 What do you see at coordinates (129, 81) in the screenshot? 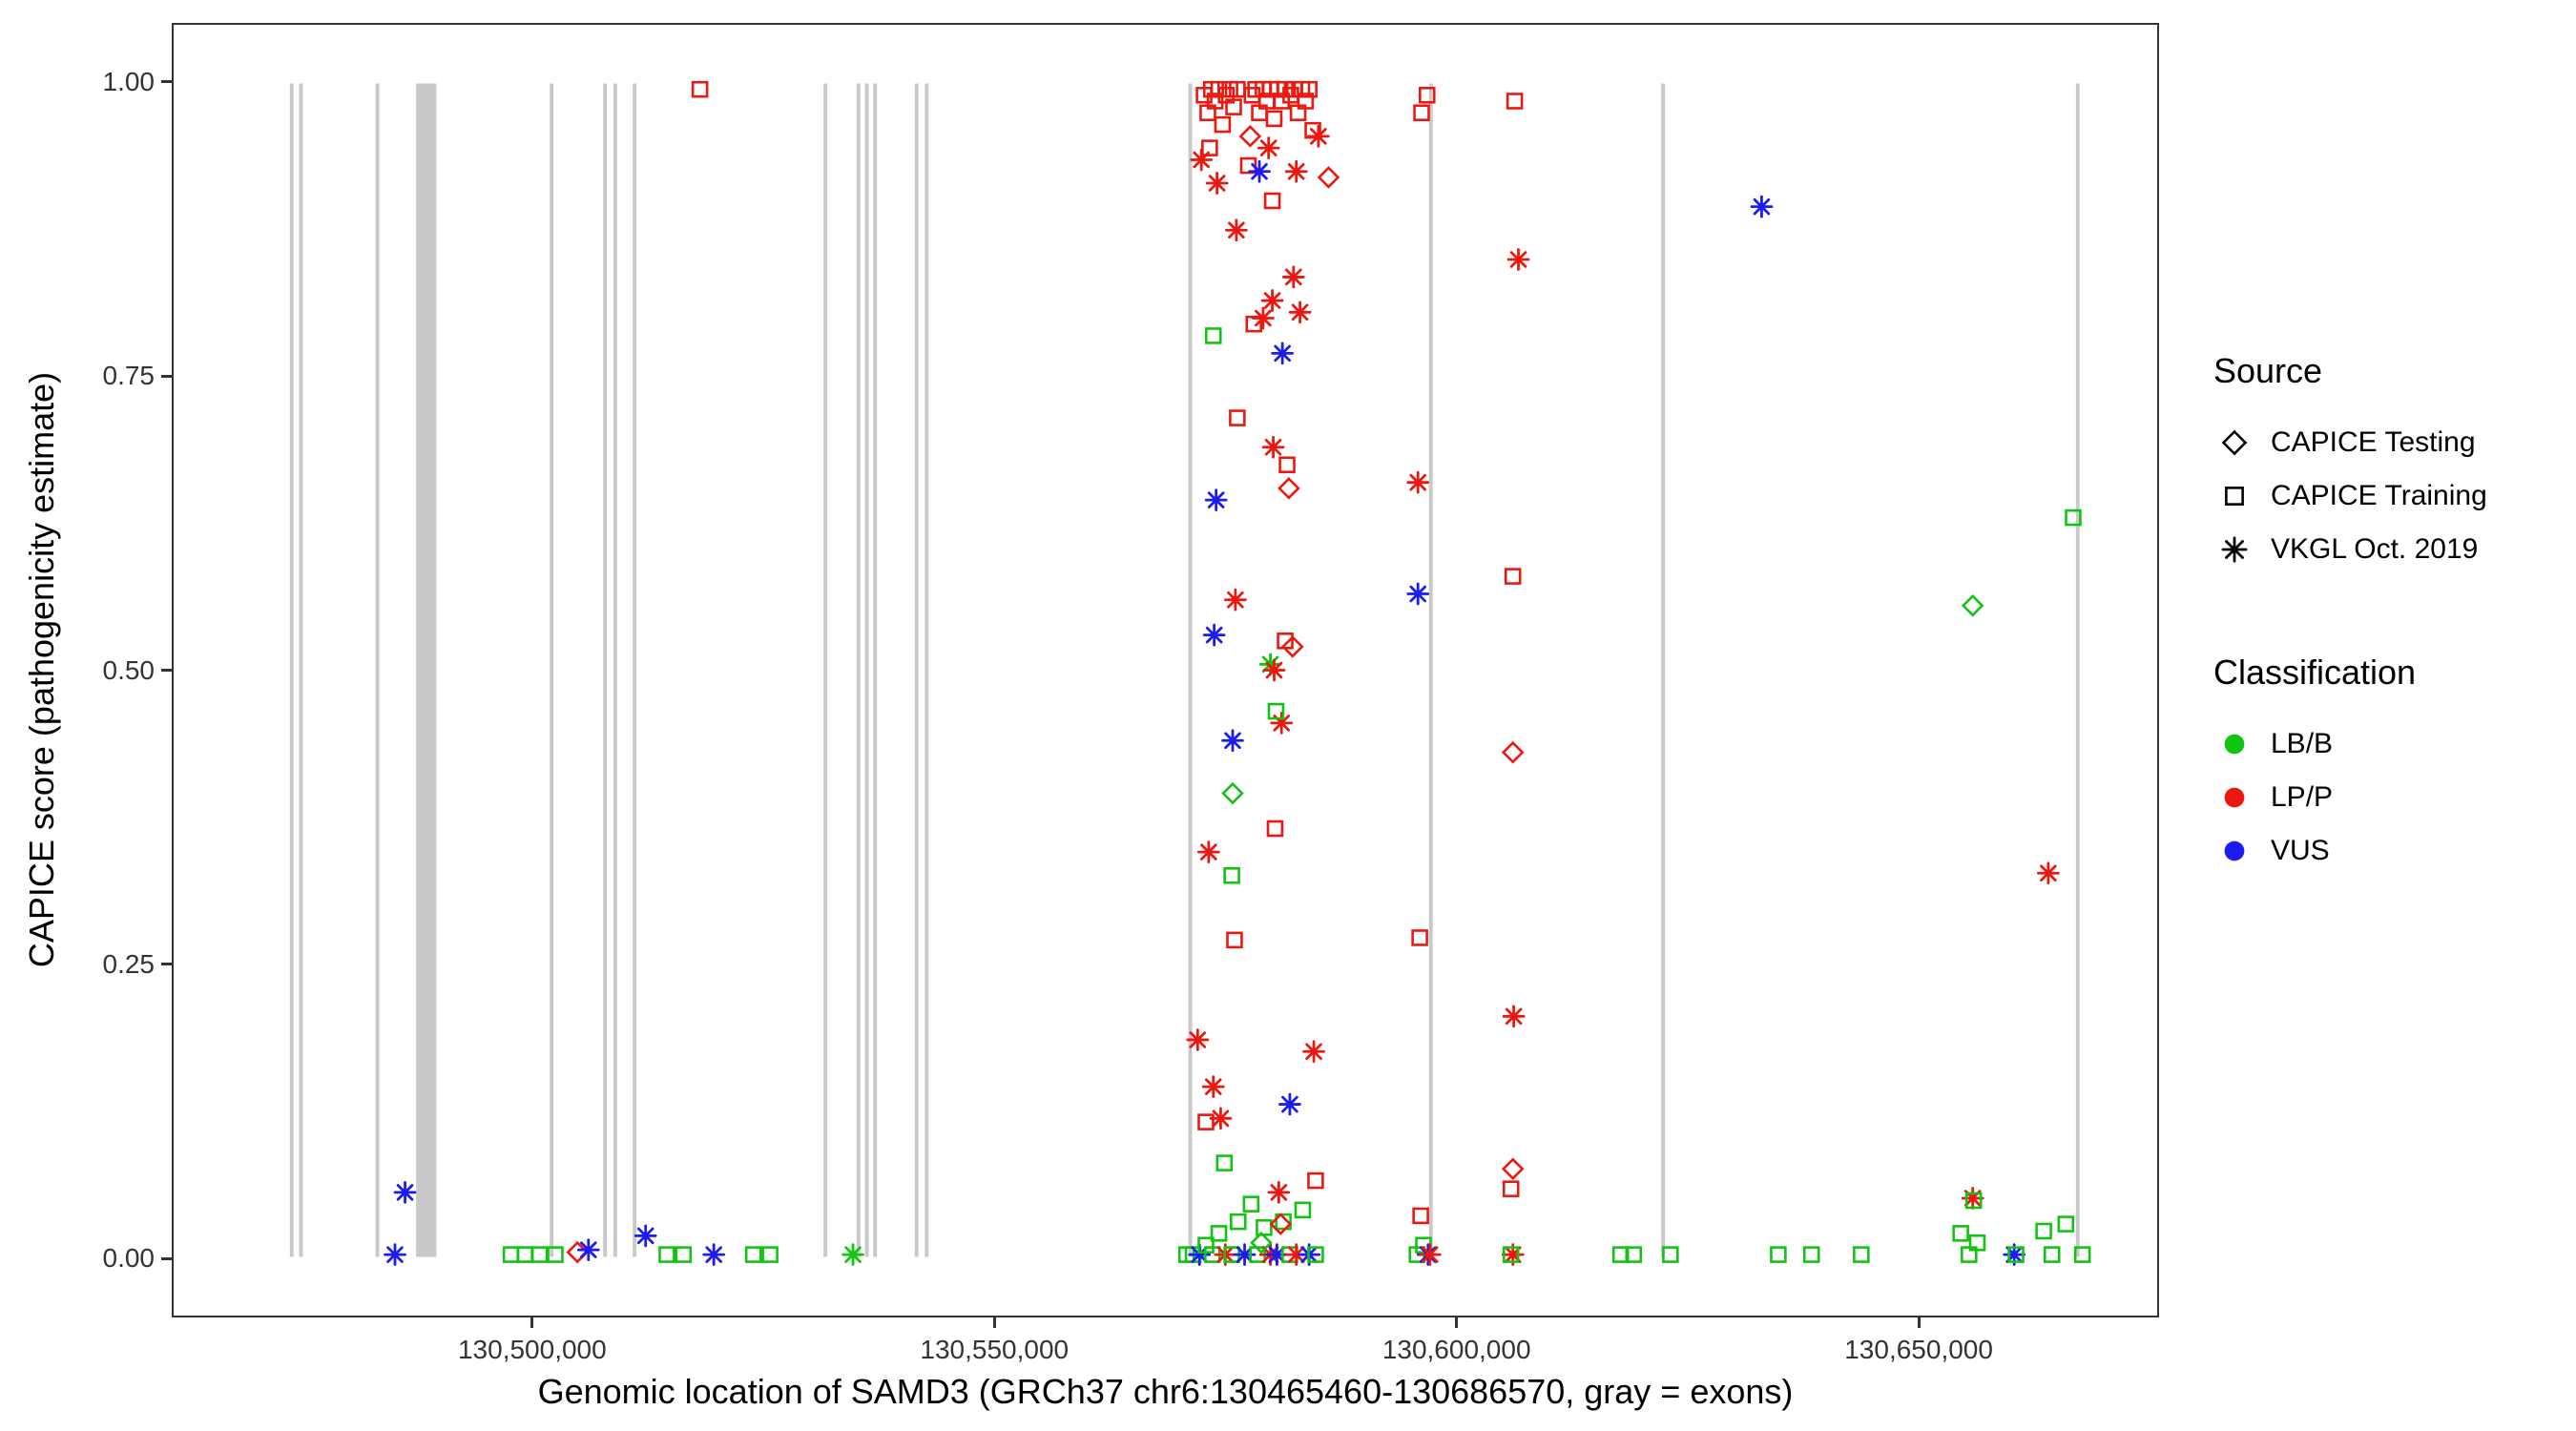
I see `y-tick-label: 1.00` at bounding box center [129, 81].